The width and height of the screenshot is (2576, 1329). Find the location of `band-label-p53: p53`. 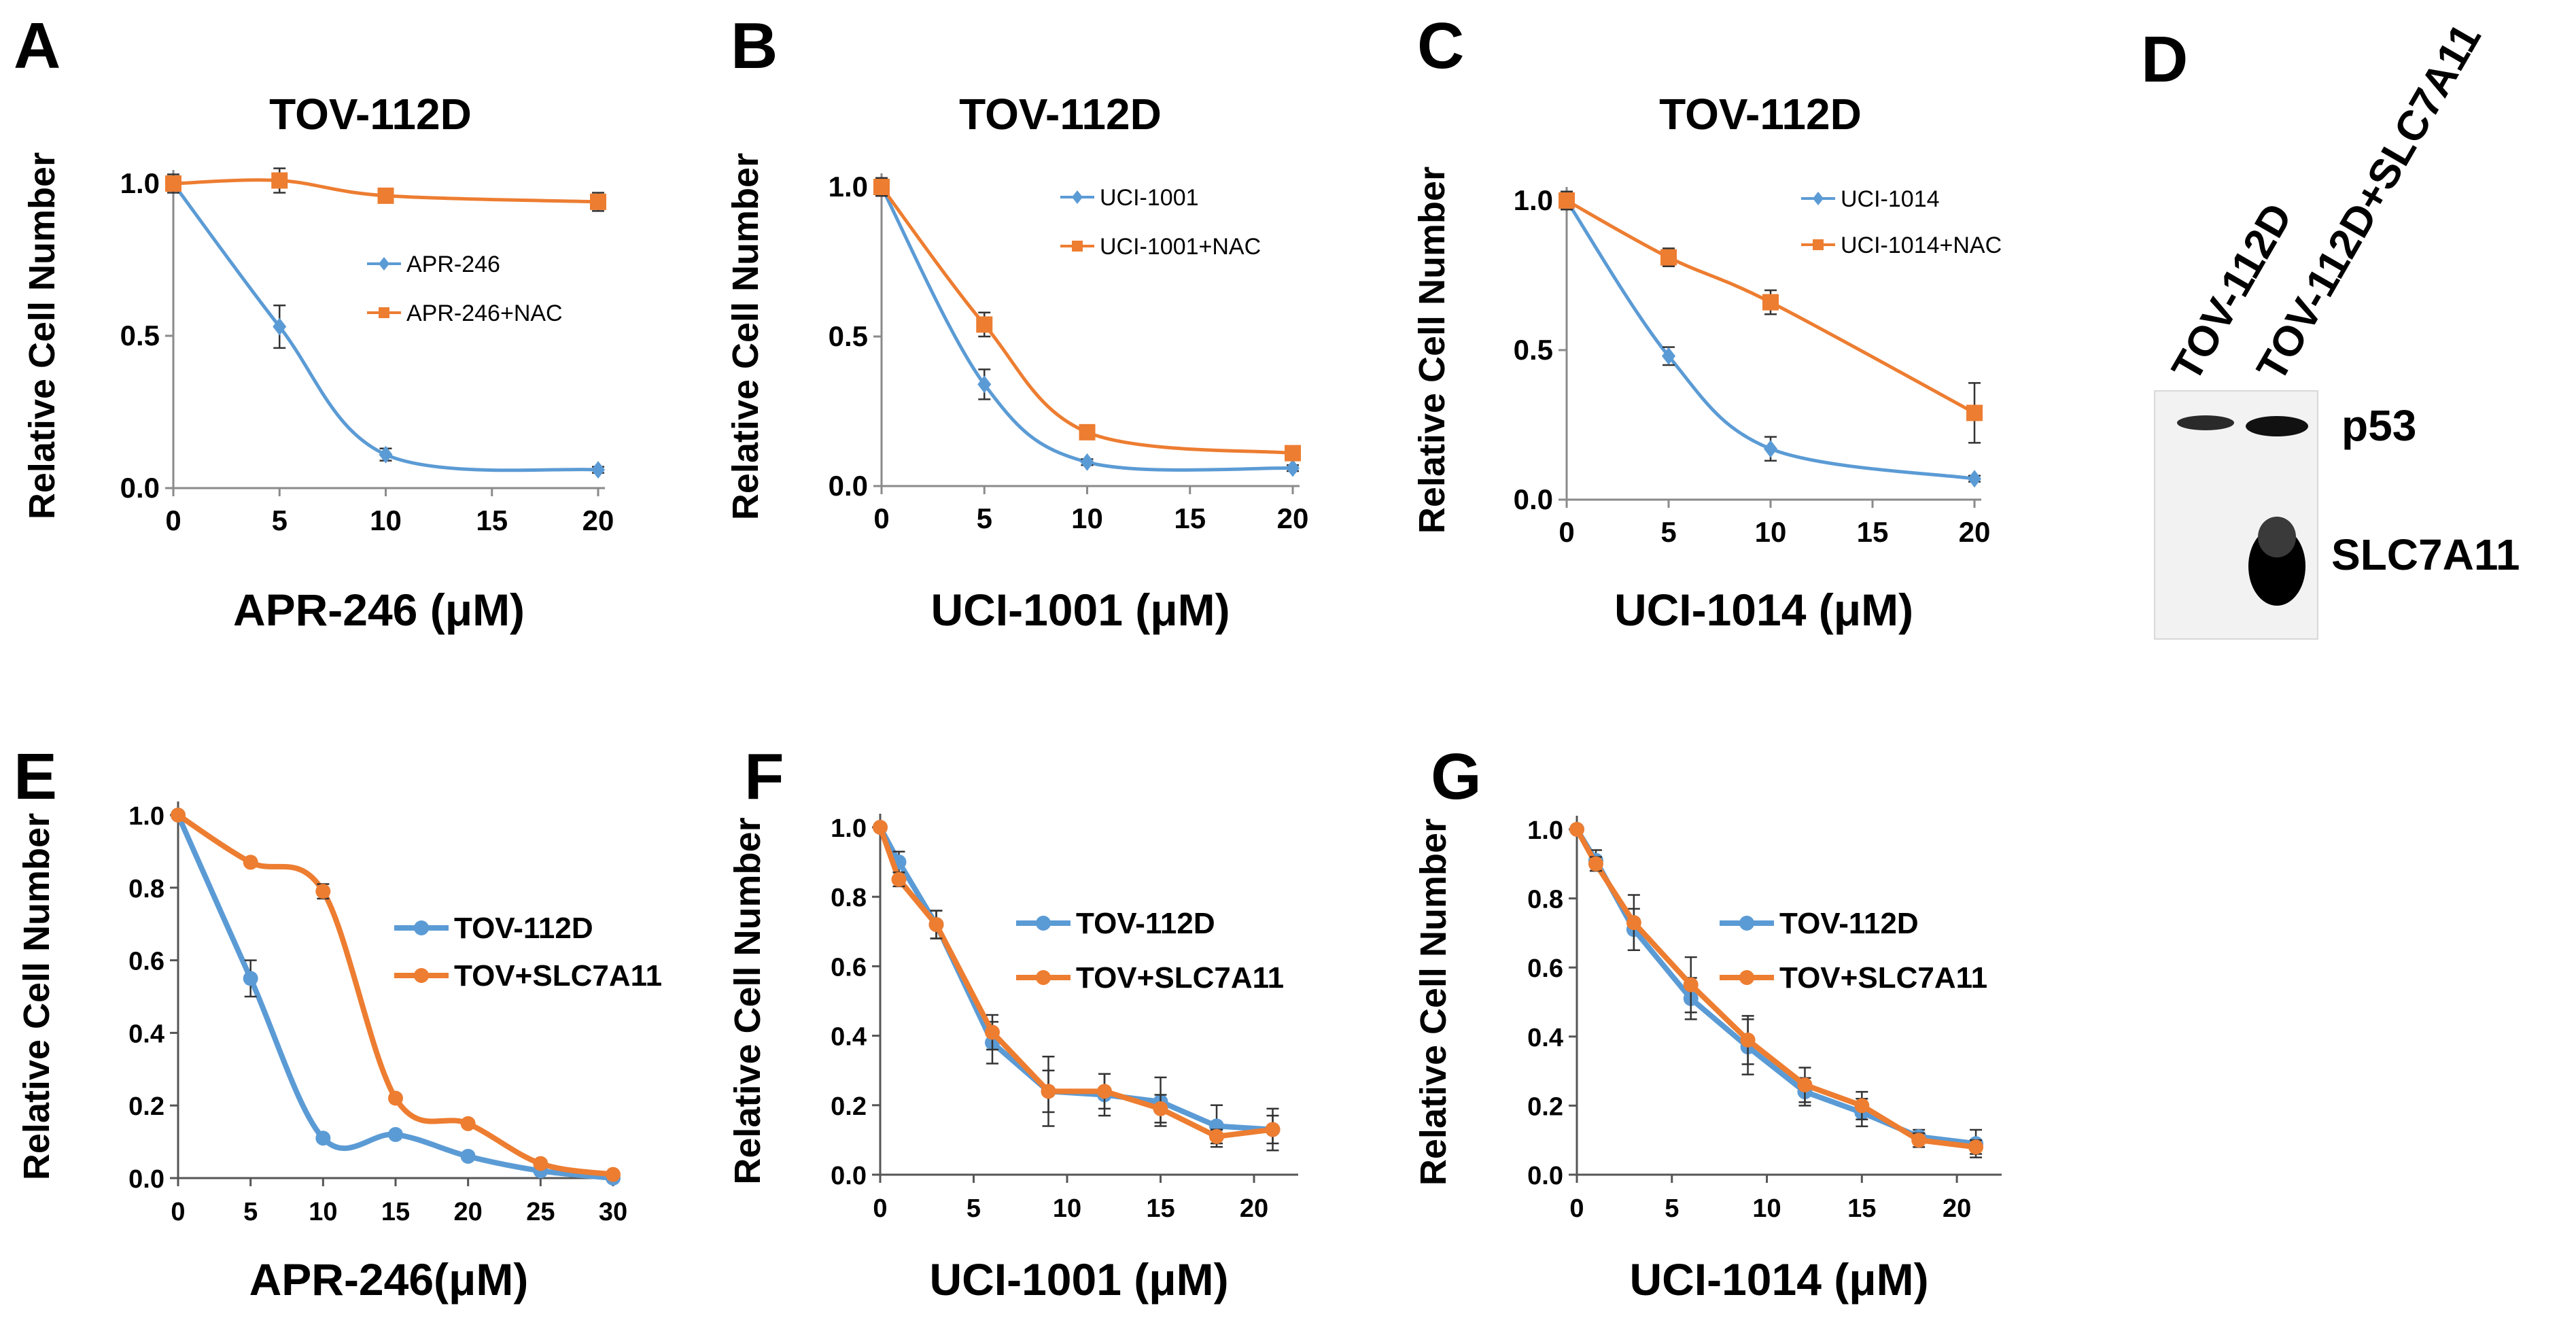

band-label-p53: p53 is located at coordinates (2379, 425).